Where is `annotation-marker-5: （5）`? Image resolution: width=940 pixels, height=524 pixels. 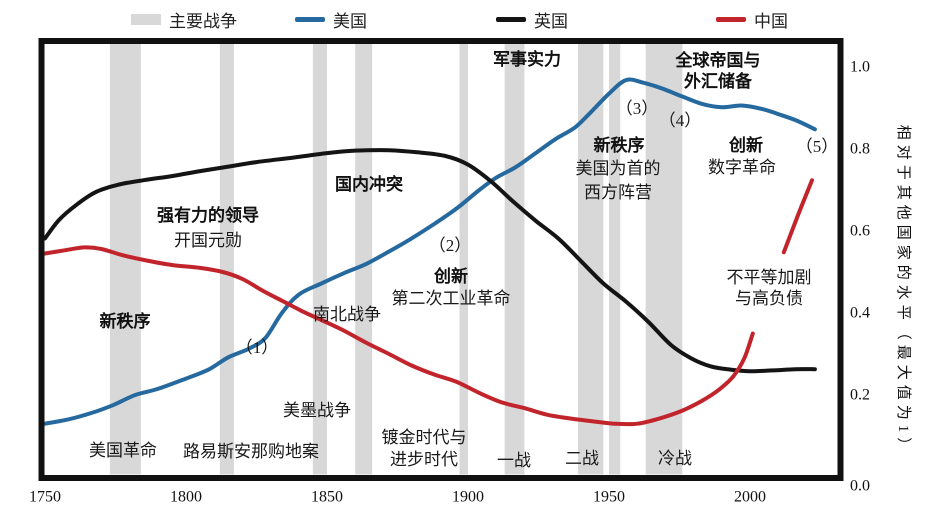
annotation-marker-5: （5） is located at coordinates (817, 146).